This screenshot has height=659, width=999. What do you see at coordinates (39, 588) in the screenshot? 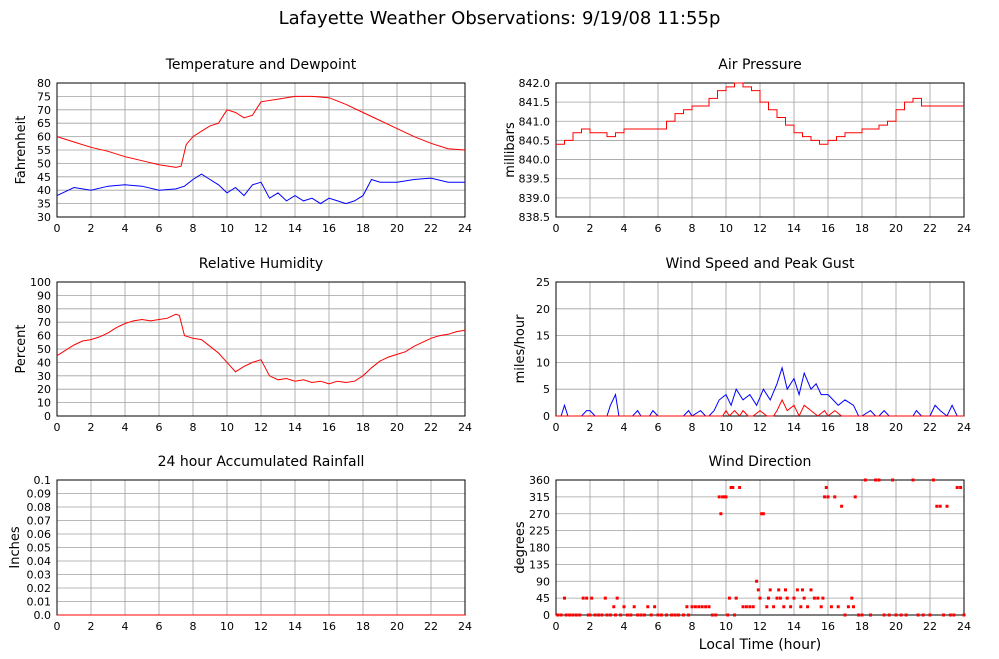
I see `y-tick-label: 0.02` at bounding box center [39, 588].